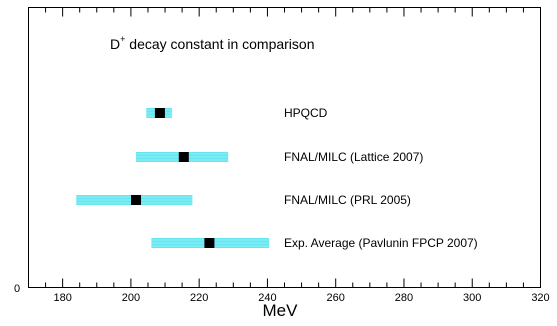 The width and height of the screenshot is (557, 326). I want to click on x-tick-label: 320, so click(540, 298).